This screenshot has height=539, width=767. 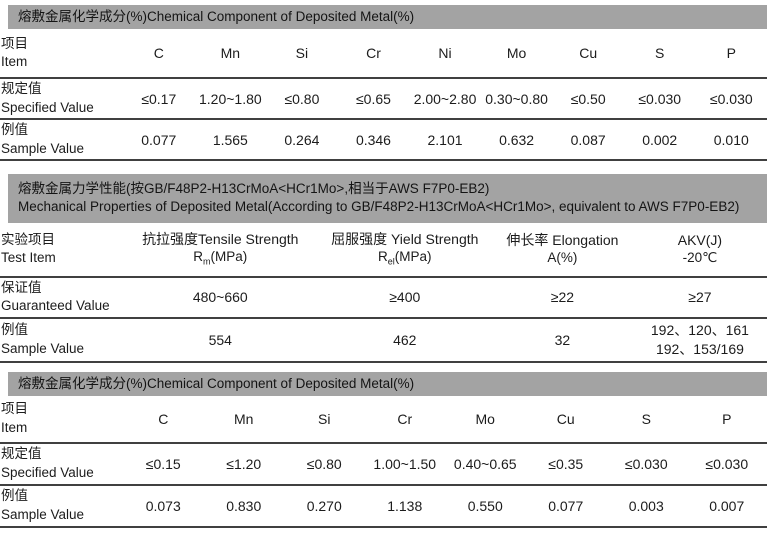 I want to click on value-cell: 1.565, so click(x=231, y=140).